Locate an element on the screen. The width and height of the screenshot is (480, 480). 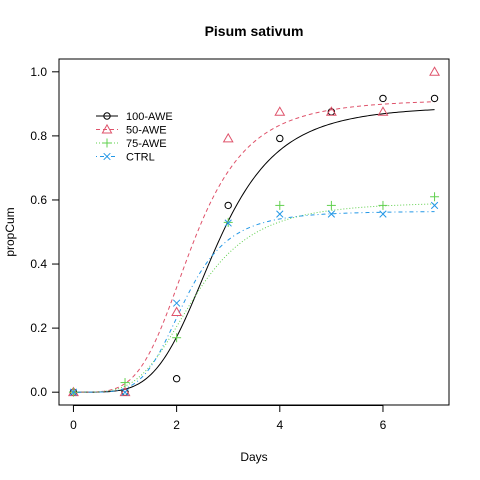
y-axis: 0.0 0.2 0.4 0.6 0.8 1.0 is located at coordinates (44, 232).